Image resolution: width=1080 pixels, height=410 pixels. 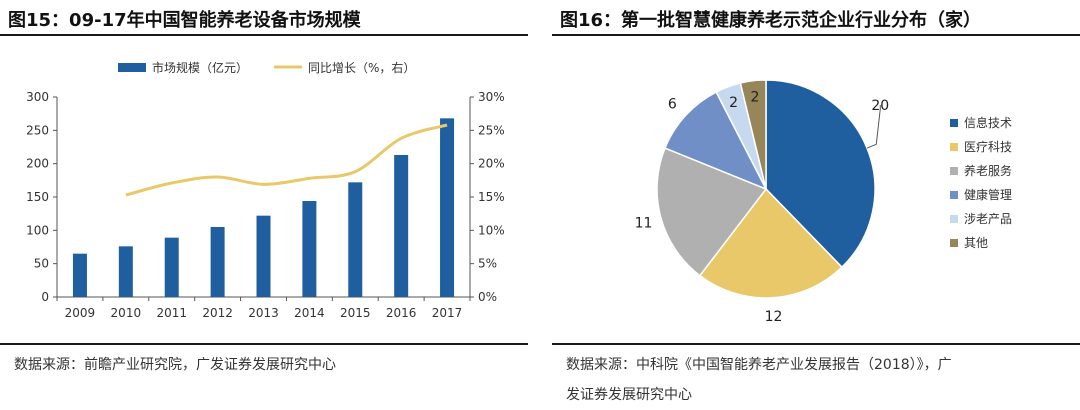 What do you see at coordinates (491, 97) in the screenshot?
I see `y2-tick-label: 30%` at bounding box center [491, 97].